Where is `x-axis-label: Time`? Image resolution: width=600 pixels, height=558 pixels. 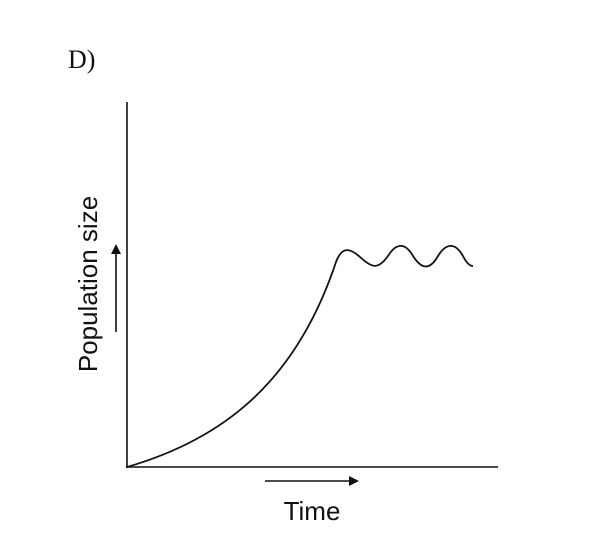 x-axis-label: Time is located at coordinates (312, 511).